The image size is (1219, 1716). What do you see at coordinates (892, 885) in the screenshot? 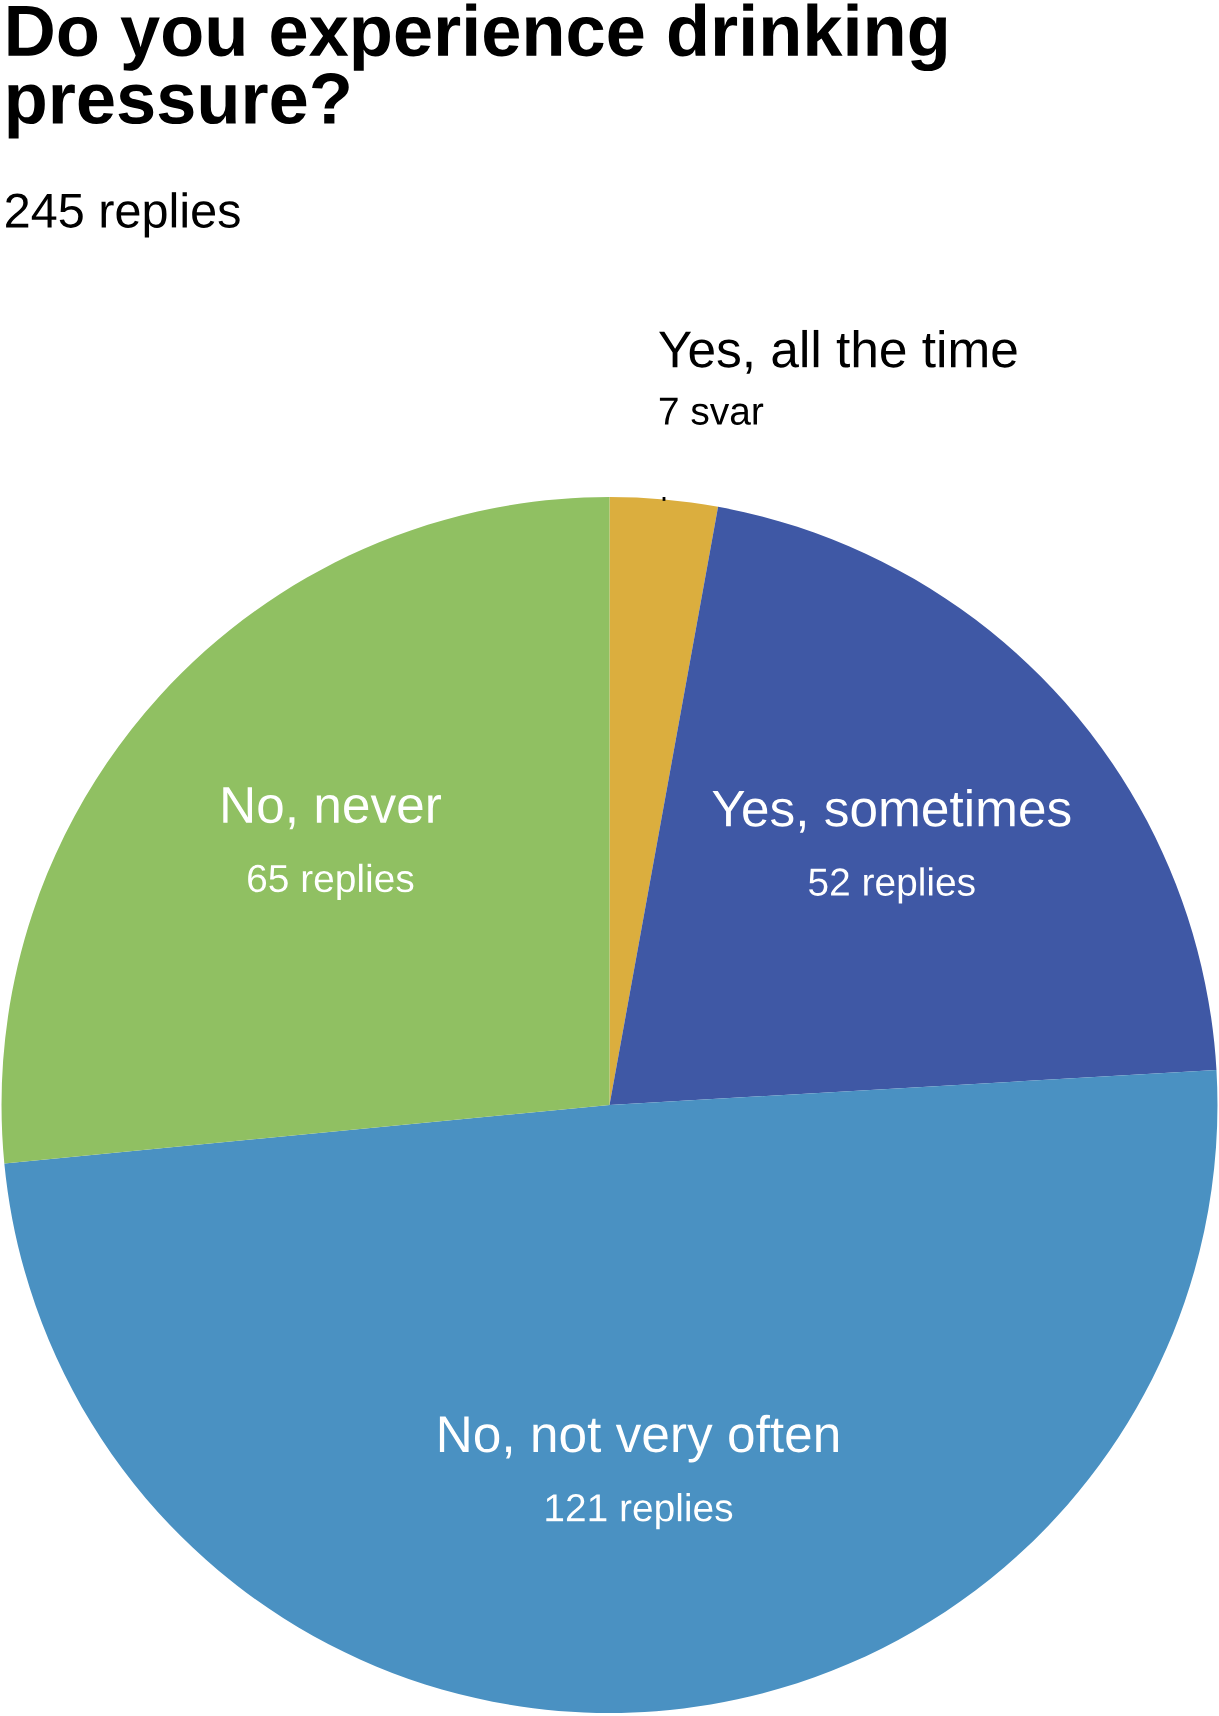
I see `data-label: 52 replies` at bounding box center [892, 885].